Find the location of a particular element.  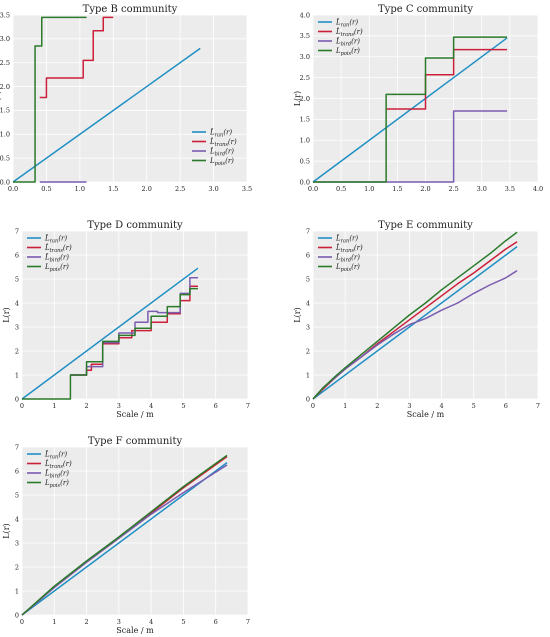

chart-title: Type D community is located at coordinates (135, 225).